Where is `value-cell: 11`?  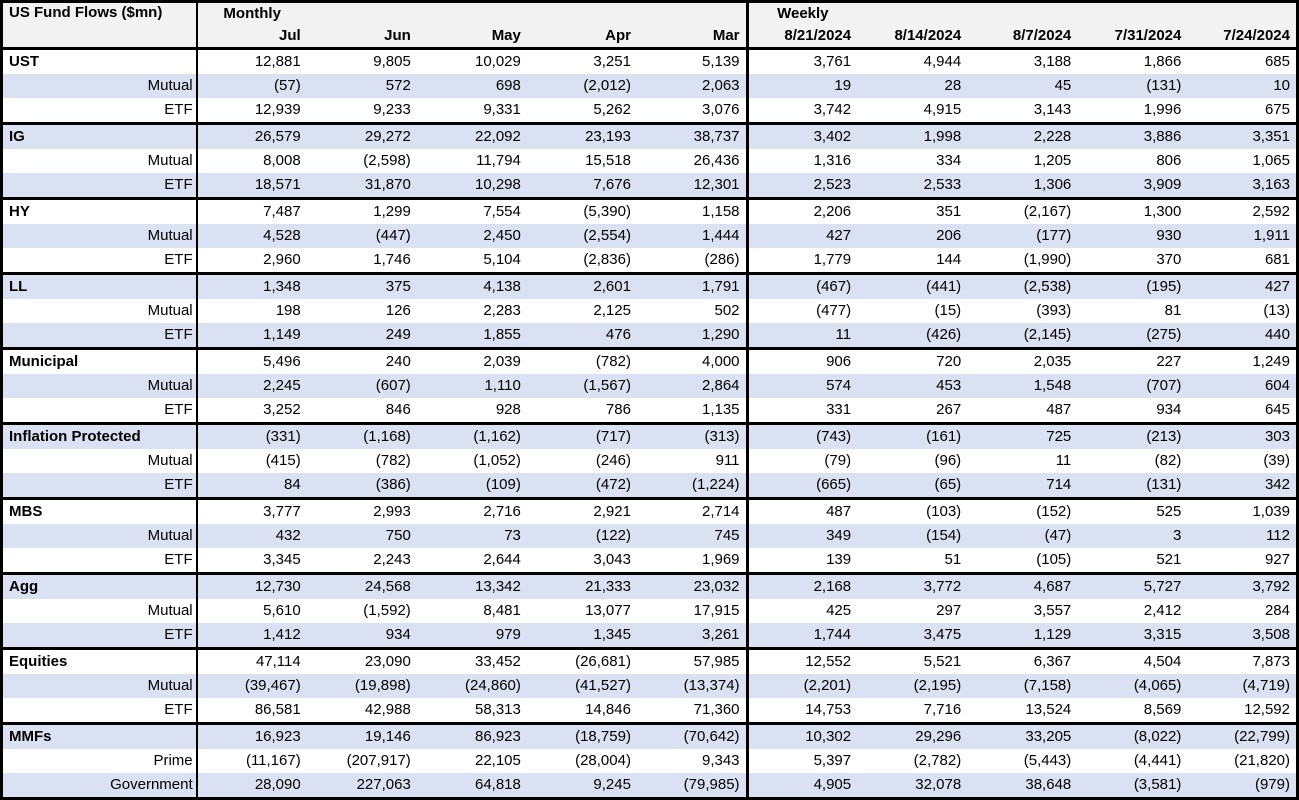 value-cell: 11 is located at coordinates (1022, 461).